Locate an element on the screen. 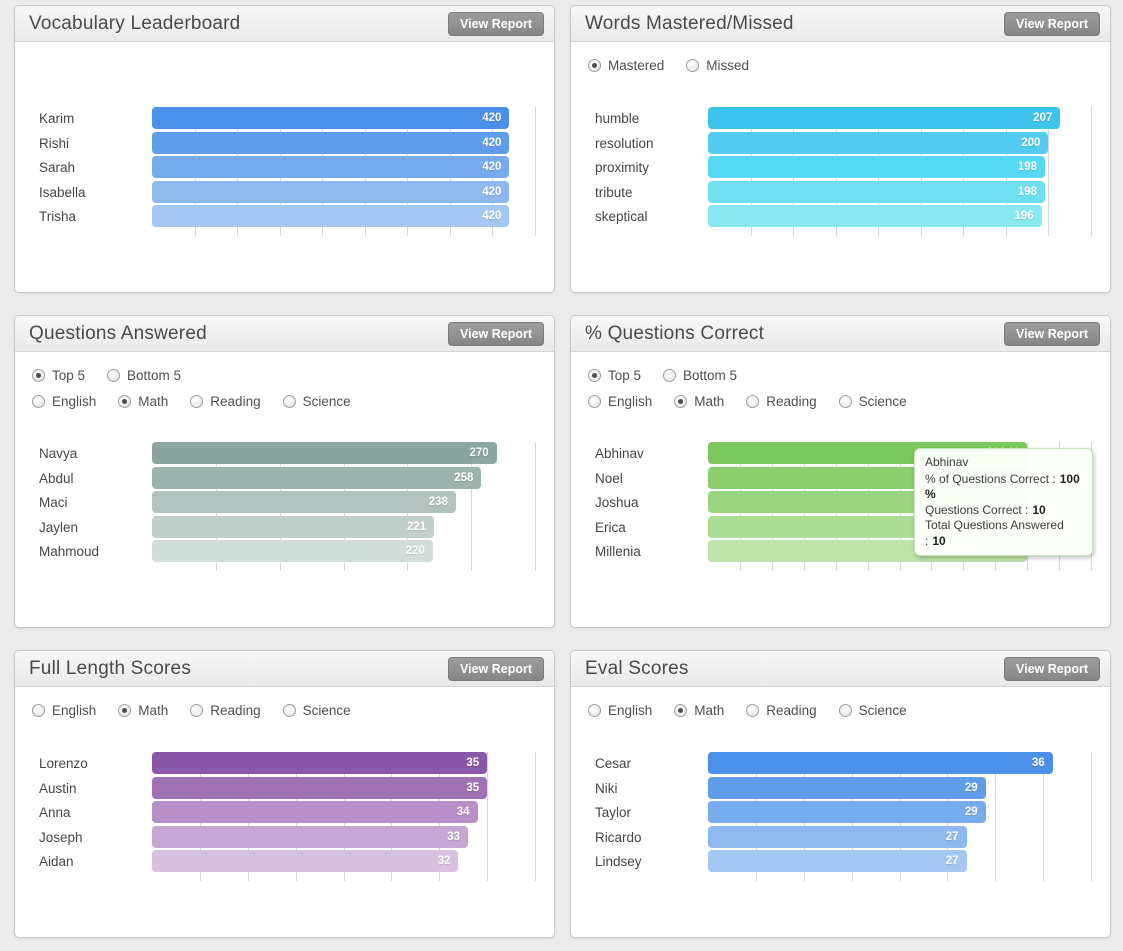 The image size is (1123, 951). category-label: Lorenzo is located at coordinates (63, 763).